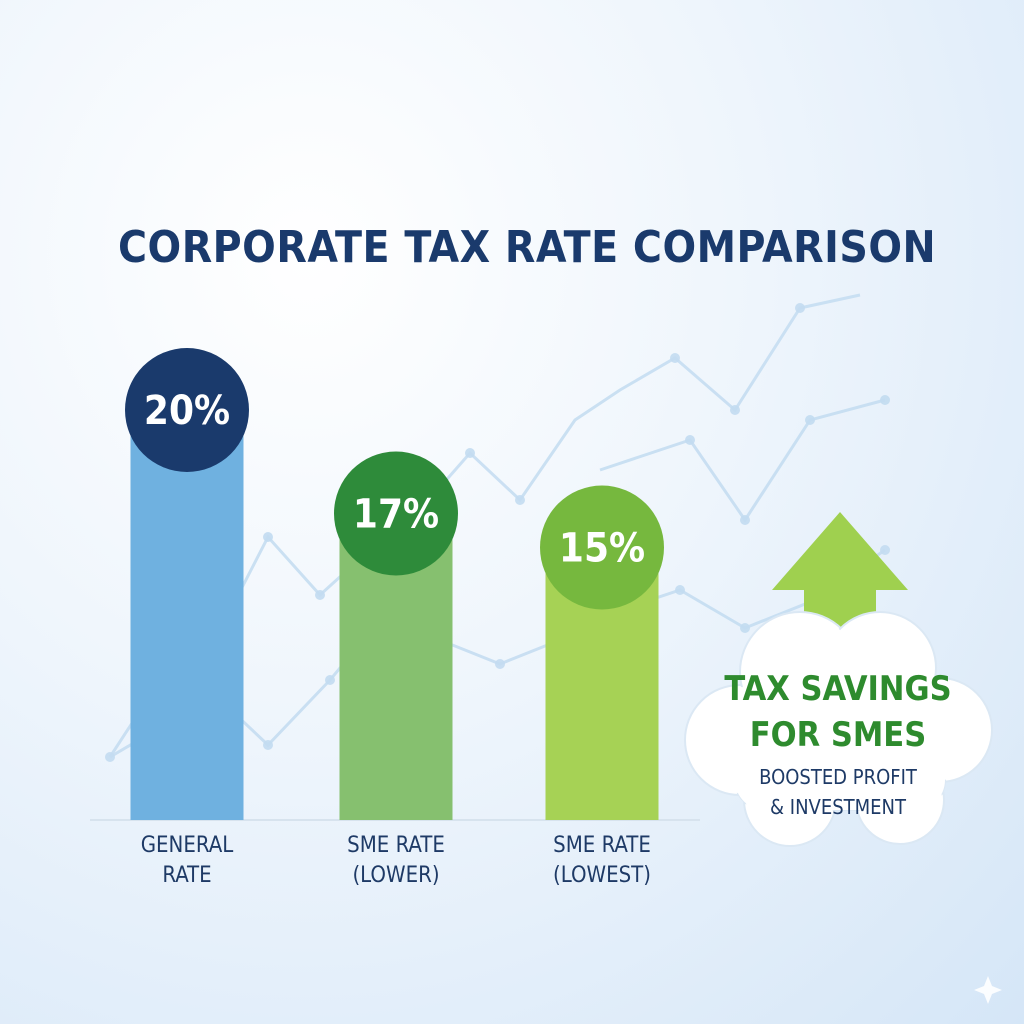  I want to click on data-label-3: 15%, so click(602, 549).